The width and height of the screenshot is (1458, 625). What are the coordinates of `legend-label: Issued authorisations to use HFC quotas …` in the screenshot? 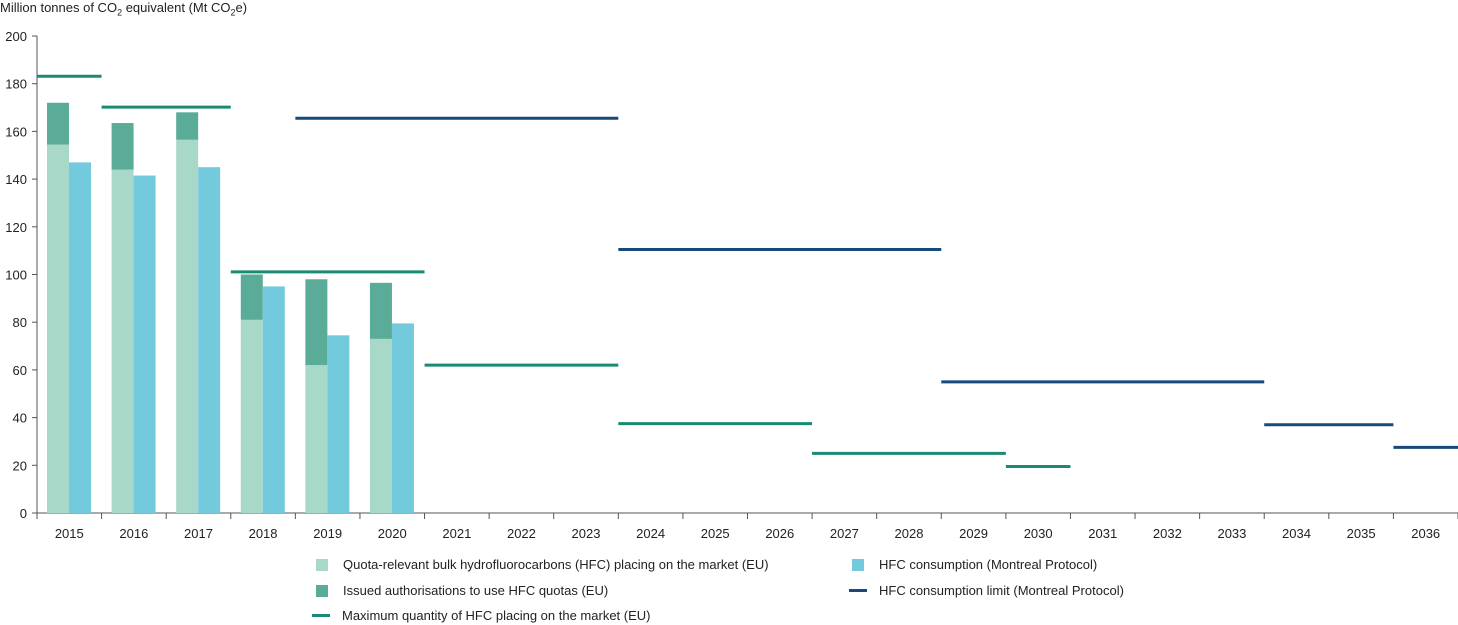 It's located at (476, 590).